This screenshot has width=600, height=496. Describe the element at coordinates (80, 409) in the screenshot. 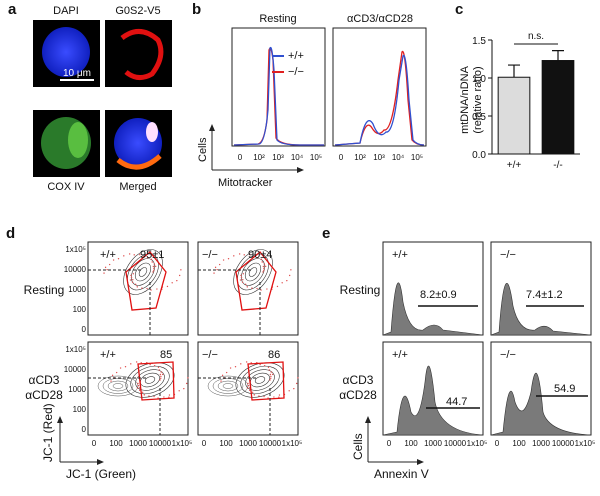

I see `y-tick-label: 100` at that location.